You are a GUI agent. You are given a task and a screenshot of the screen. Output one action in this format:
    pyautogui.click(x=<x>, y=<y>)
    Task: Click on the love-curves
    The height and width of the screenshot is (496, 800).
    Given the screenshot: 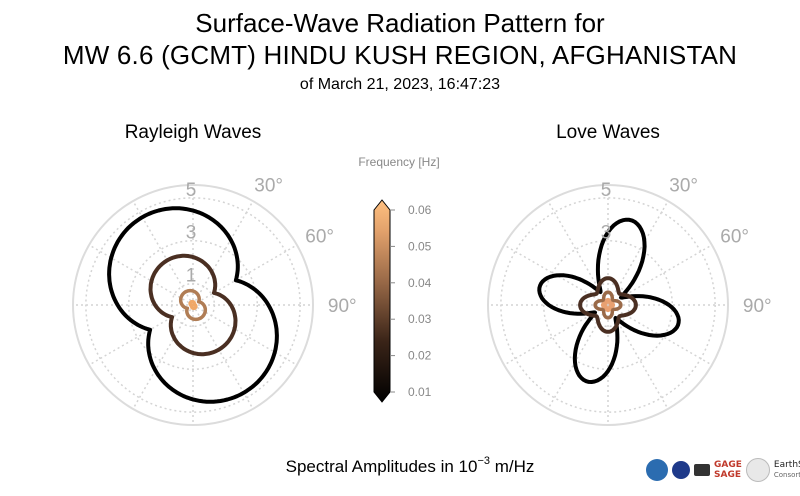 What is the action you would take?
    pyautogui.click(x=609, y=300)
    